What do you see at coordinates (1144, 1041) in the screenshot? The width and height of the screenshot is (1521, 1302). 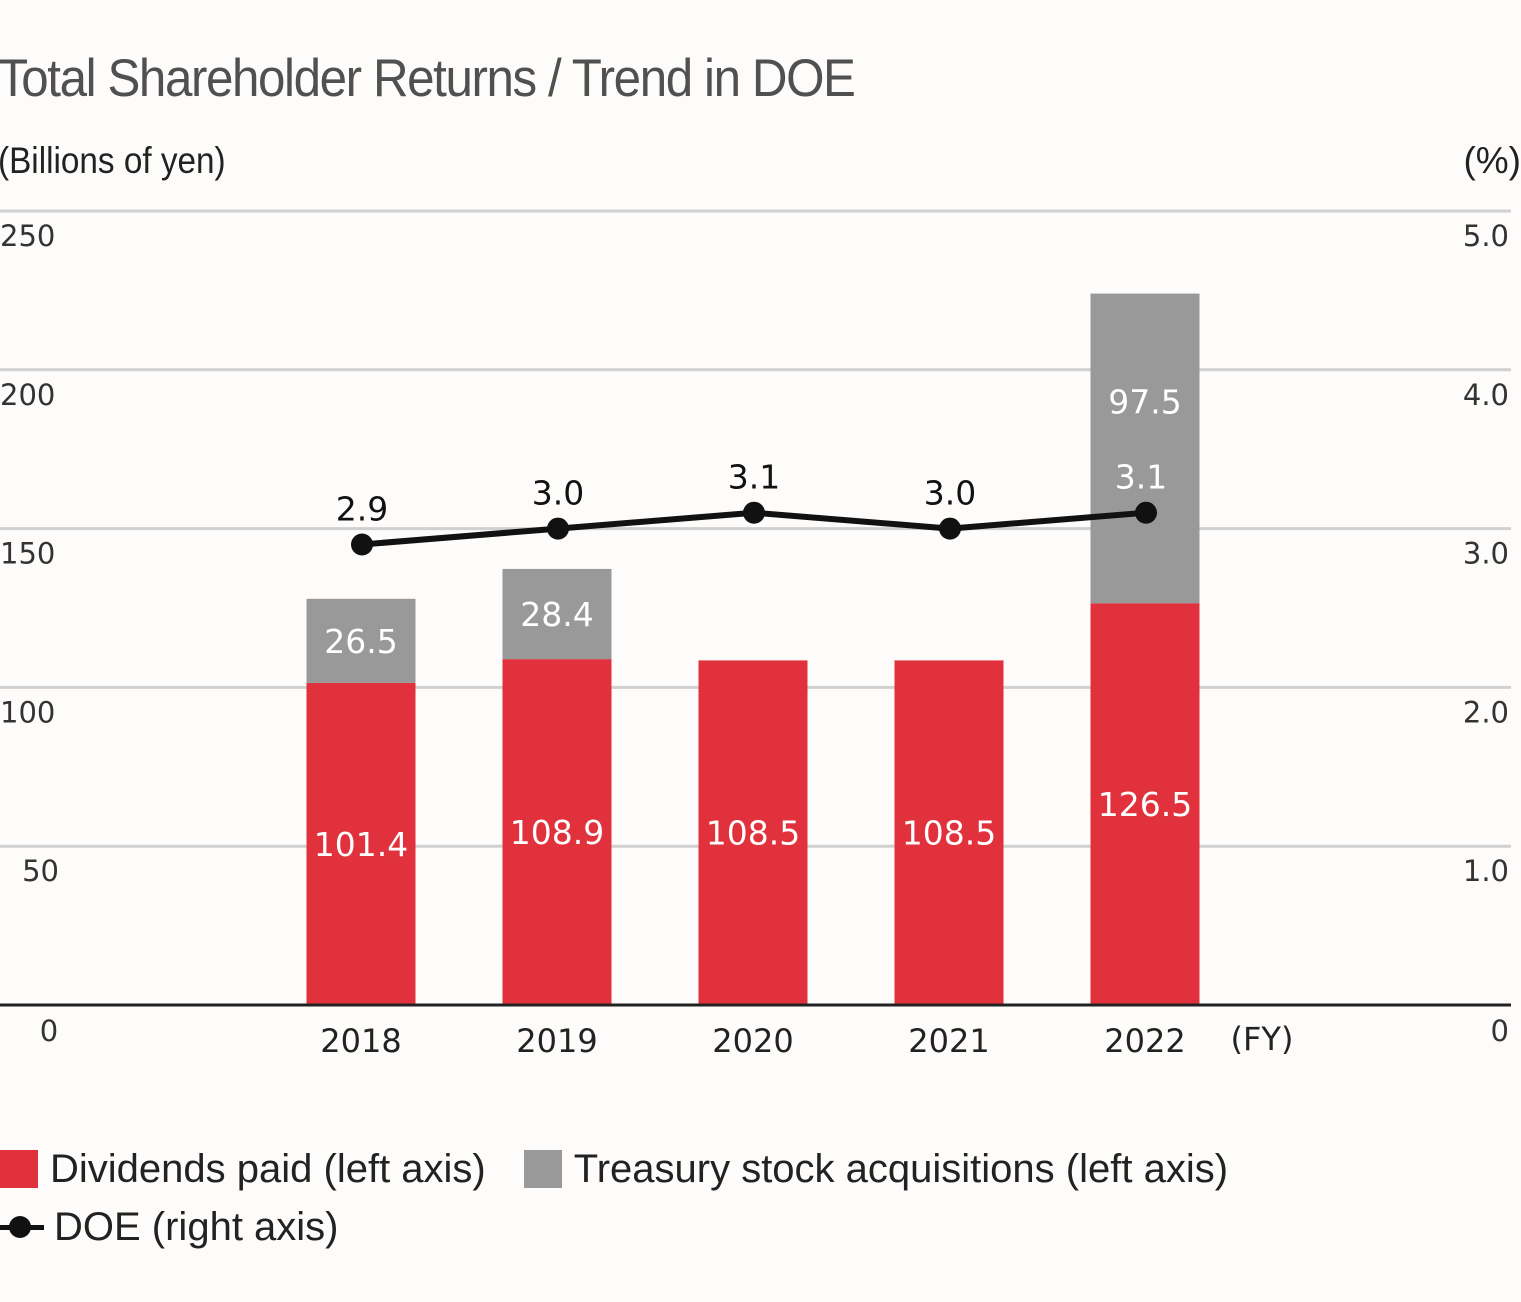 I see `x-axis-category-label: 2022` at bounding box center [1144, 1041].